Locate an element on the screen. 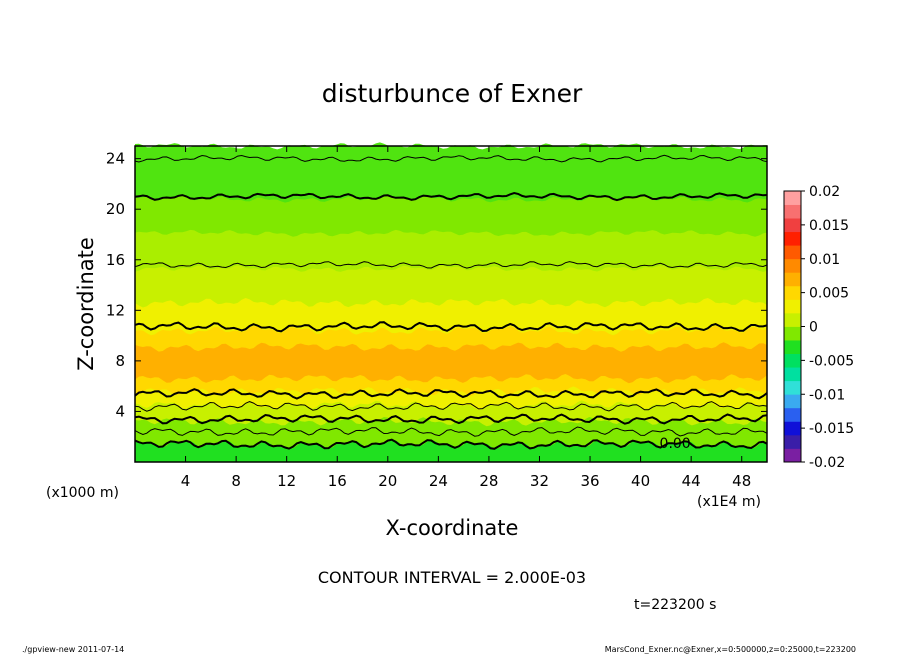  x-tick-label: 24 is located at coordinates (438, 481).